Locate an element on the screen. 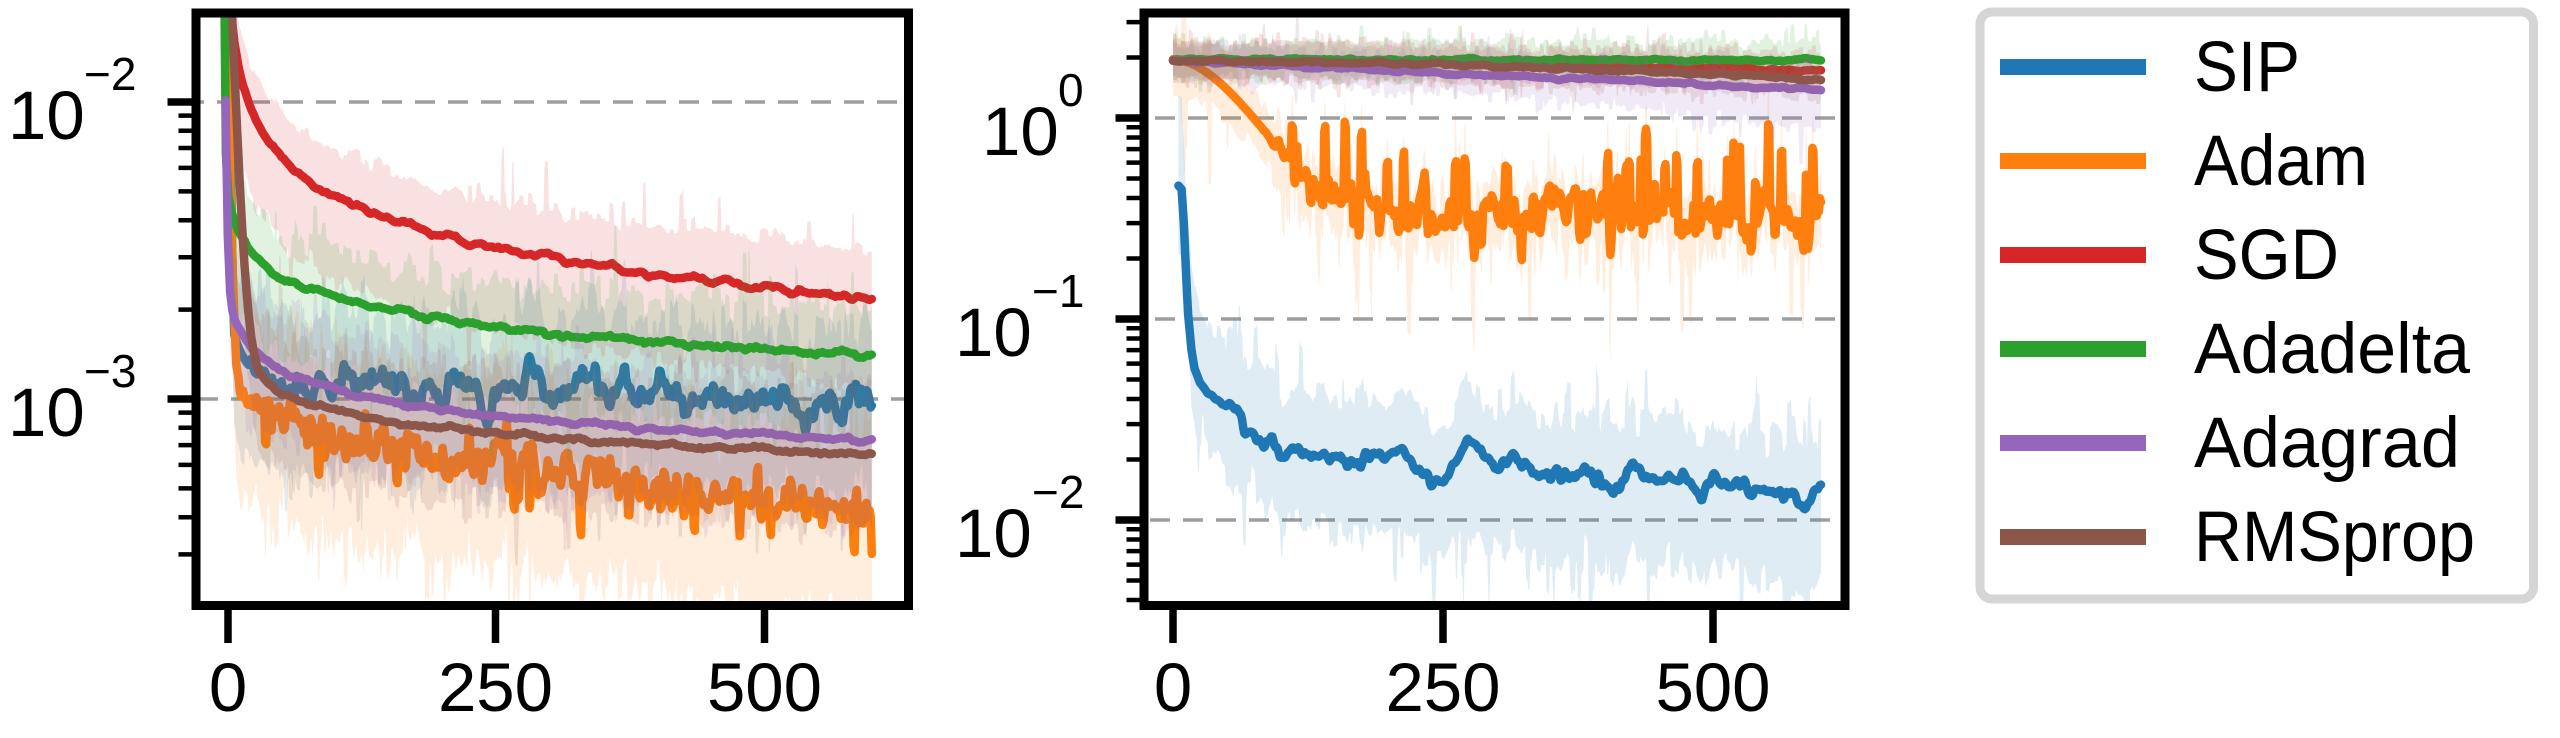 This screenshot has width=2560, height=738. svg-text: Adam is located at coordinates (2281, 161).